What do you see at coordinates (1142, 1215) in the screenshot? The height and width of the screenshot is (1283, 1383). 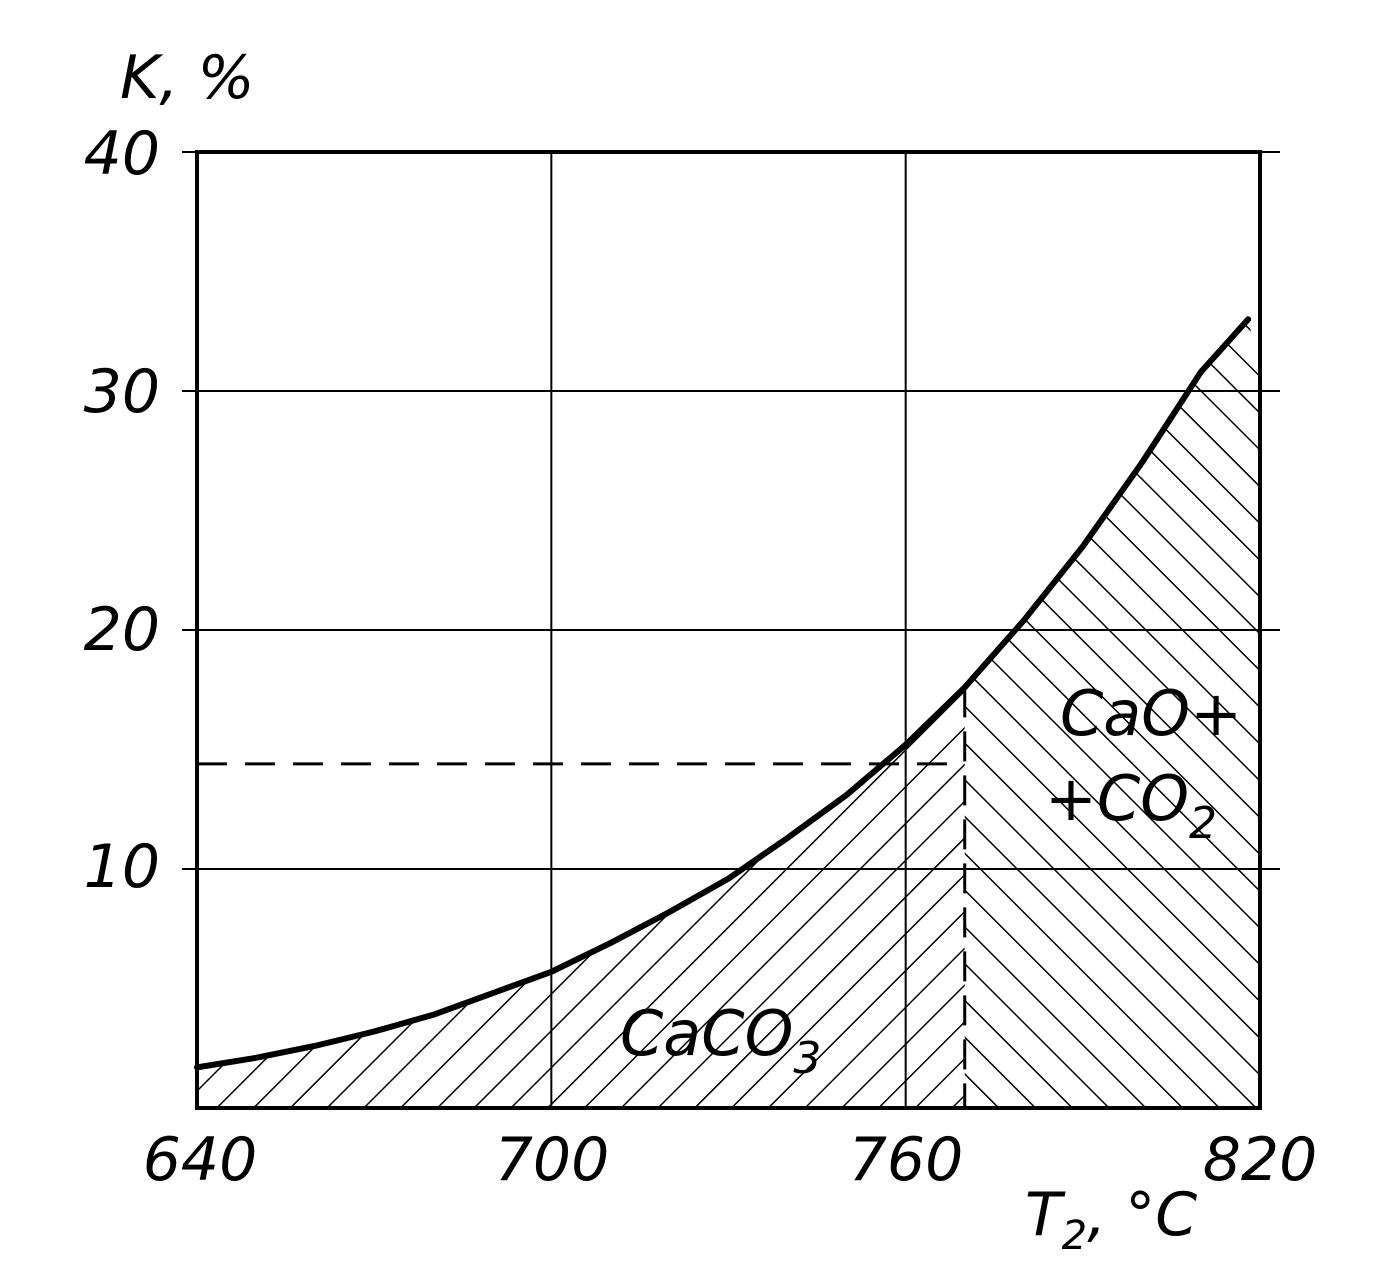 I see `x-axis-title-unit: , °C` at bounding box center [1142, 1215].